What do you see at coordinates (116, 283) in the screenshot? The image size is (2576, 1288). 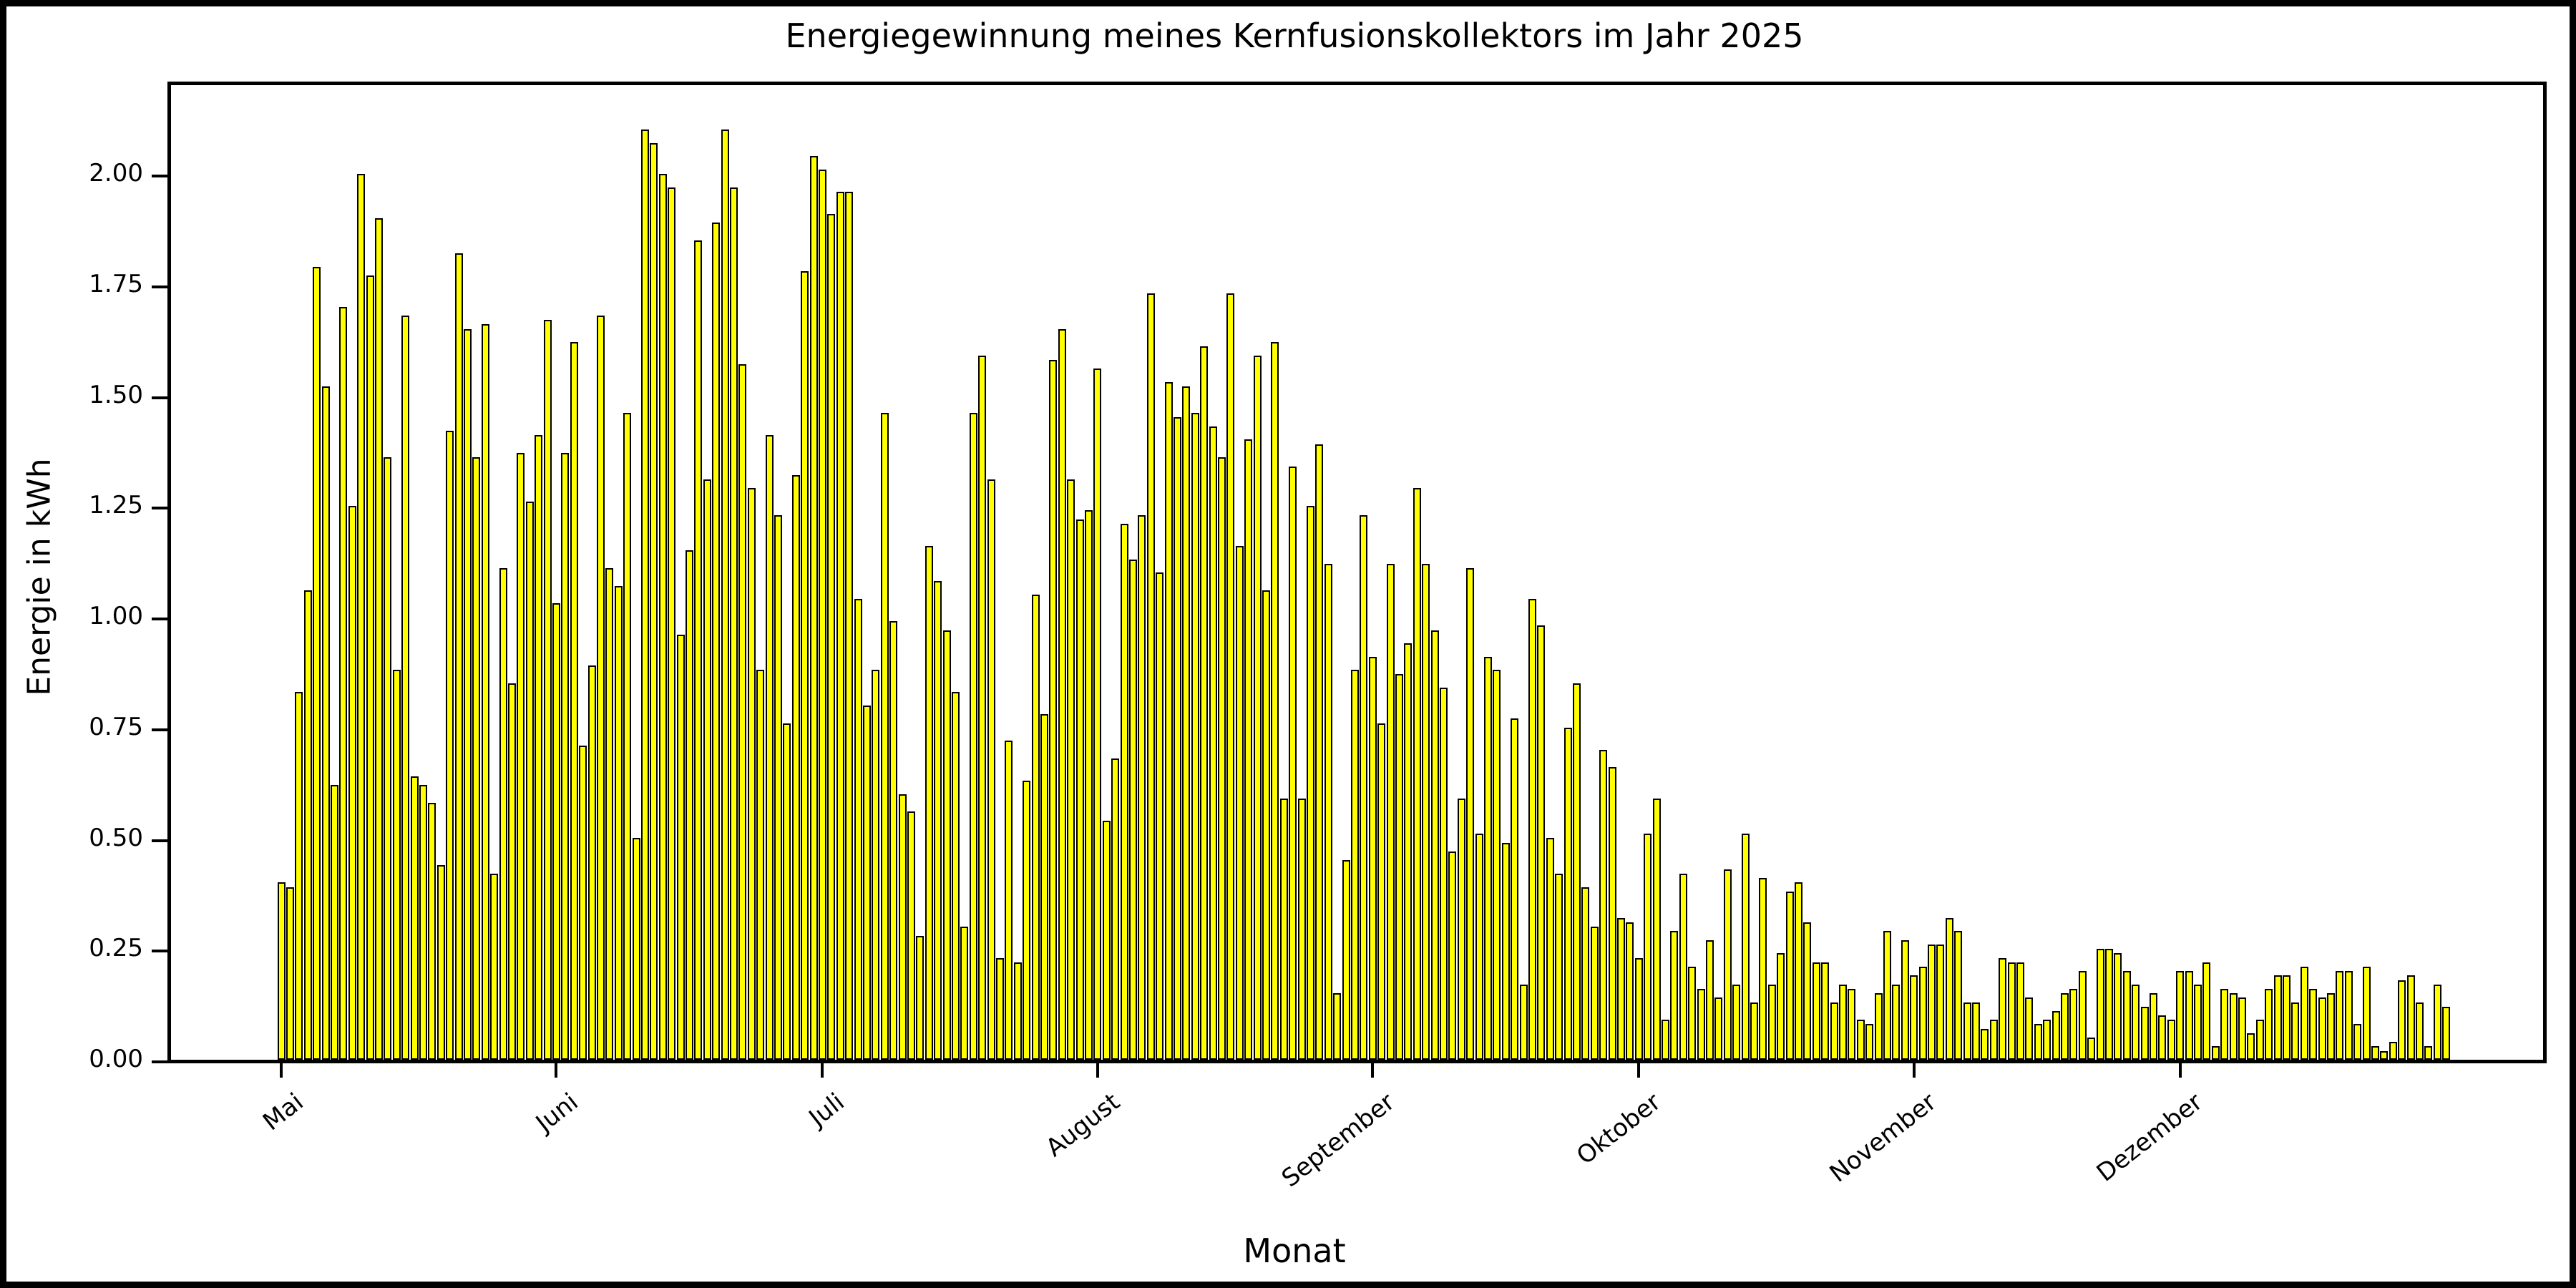 I see `y-tick-label-1.75: 1.75` at bounding box center [116, 283].